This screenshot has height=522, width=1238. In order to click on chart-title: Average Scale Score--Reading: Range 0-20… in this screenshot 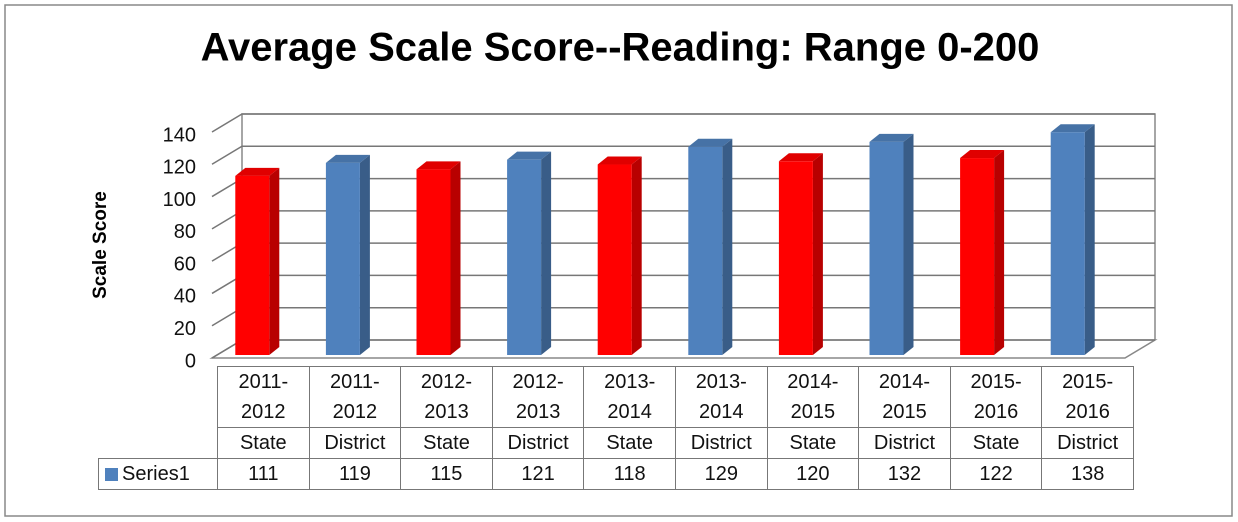, I will do `click(620, 48)`.